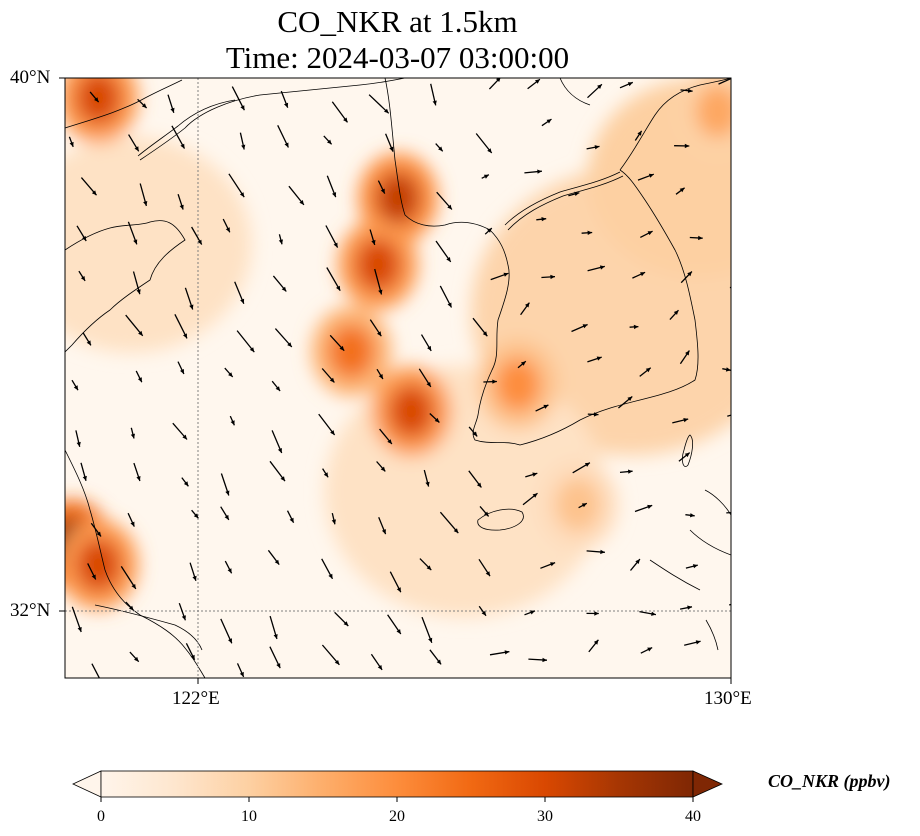 The width and height of the screenshot is (920, 836). What do you see at coordinates (101, 816) in the screenshot?
I see `colorbar-tick-label: 0` at bounding box center [101, 816].